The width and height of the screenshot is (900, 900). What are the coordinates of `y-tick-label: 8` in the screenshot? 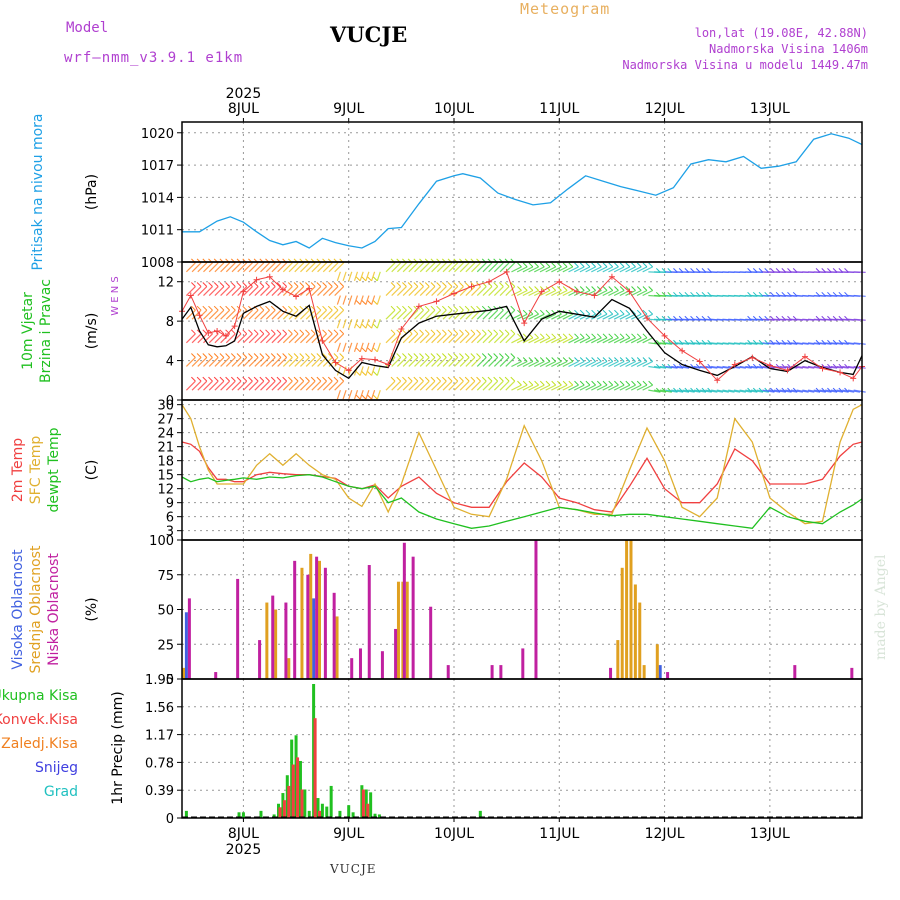 It's located at (170, 322).